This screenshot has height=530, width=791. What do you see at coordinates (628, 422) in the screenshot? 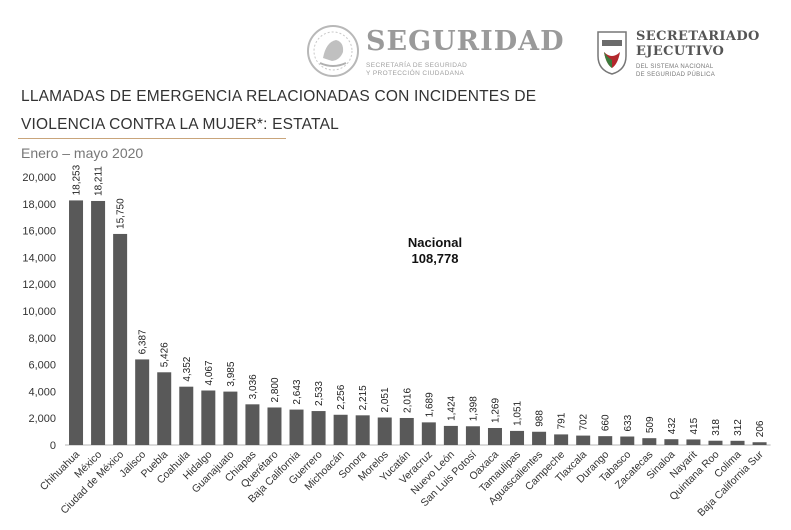
I see `value-label: 633` at bounding box center [628, 422].